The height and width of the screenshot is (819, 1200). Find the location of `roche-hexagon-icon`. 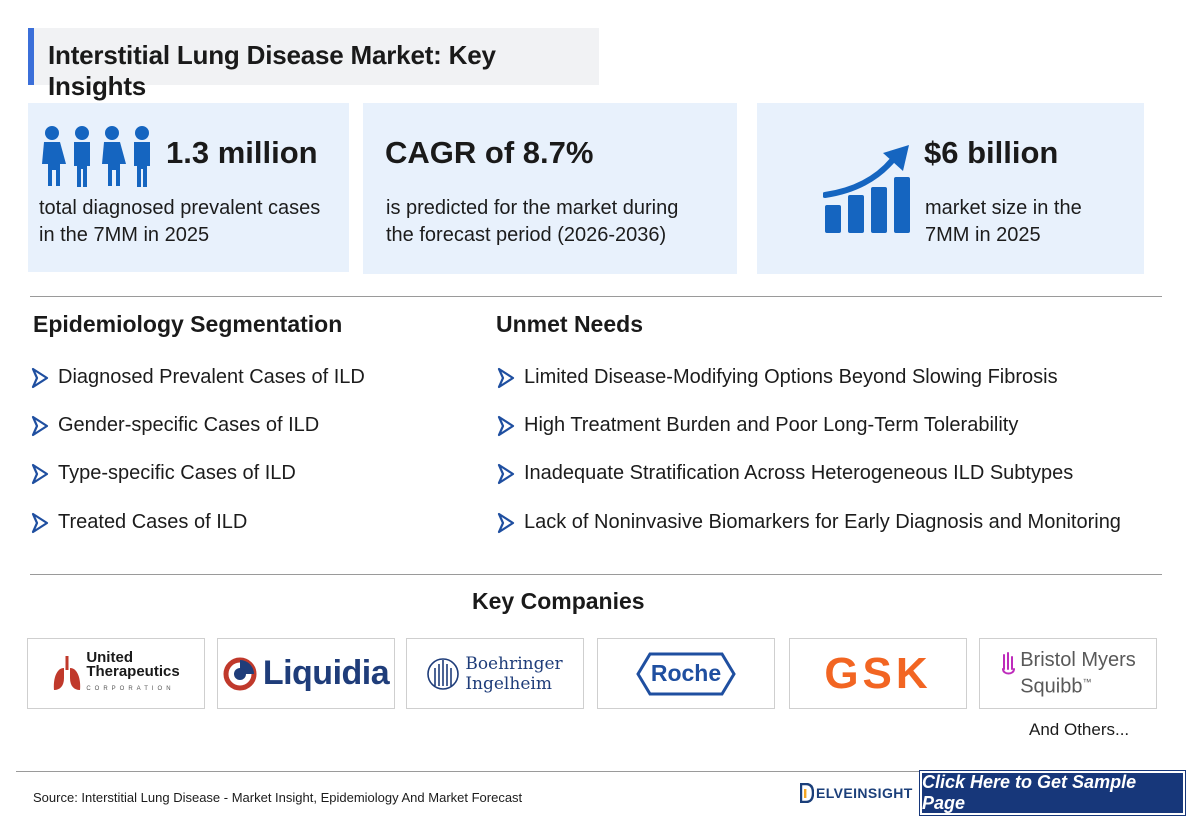

roche-hexagon-icon is located at coordinates (686, 673).